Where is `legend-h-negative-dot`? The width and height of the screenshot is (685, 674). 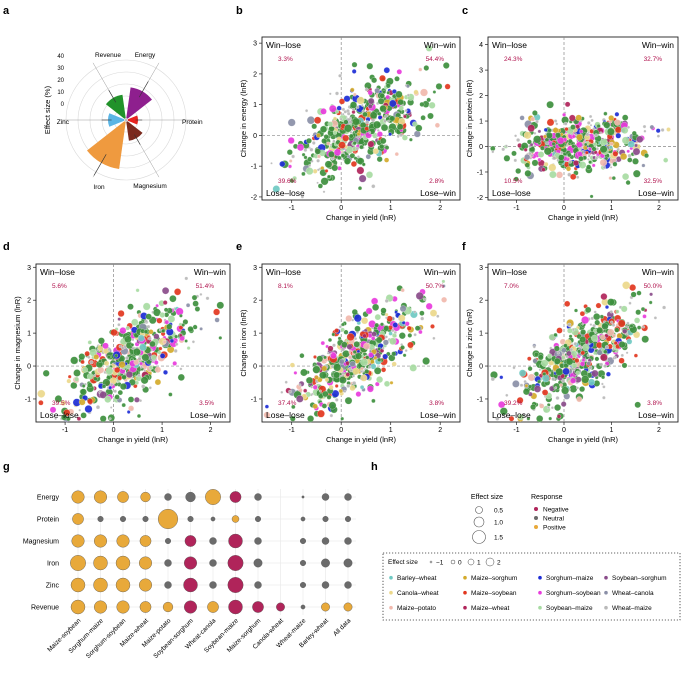 legend-h-negative-dot is located at coordinates (536, 509).